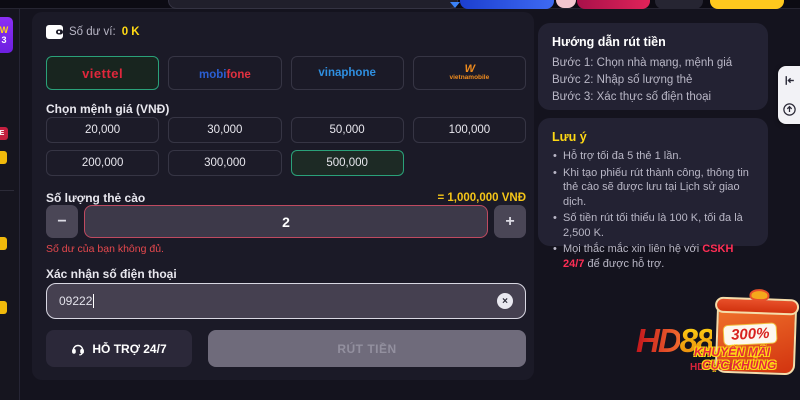 The height and width of the screenshot is (400, 800). Describe the element at coordinates (715, 367) in the screenshot. I see `hd88-site-text: HD88.SITE` at that location.